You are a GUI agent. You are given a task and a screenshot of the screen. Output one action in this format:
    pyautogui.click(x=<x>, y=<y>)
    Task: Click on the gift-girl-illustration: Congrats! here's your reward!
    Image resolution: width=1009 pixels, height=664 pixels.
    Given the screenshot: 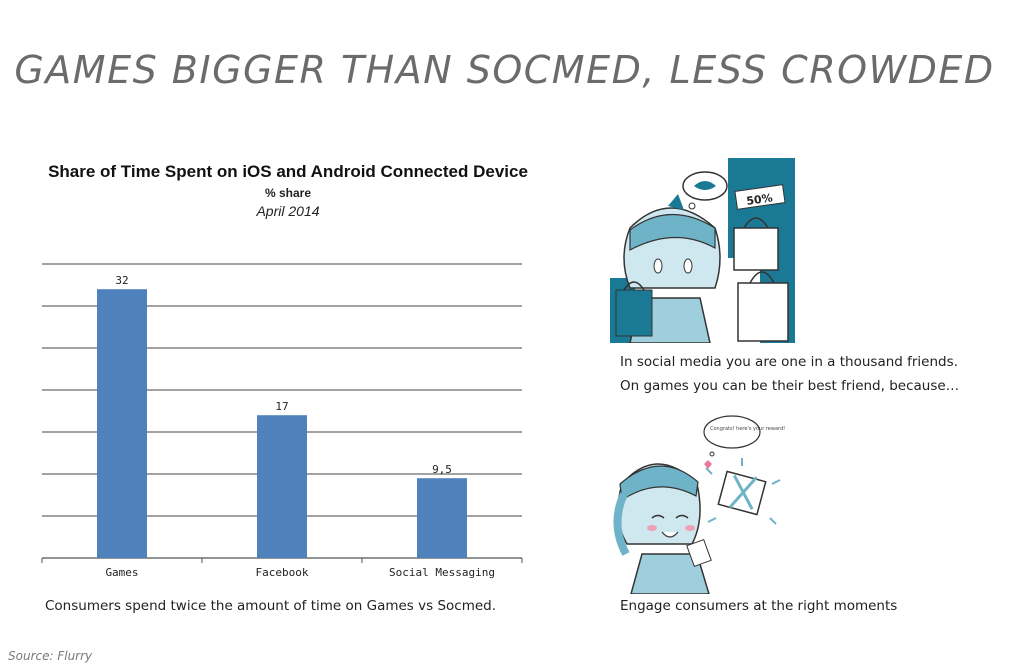 What is the action you would take?
    pyautogui.click(x=699, y=504)
    